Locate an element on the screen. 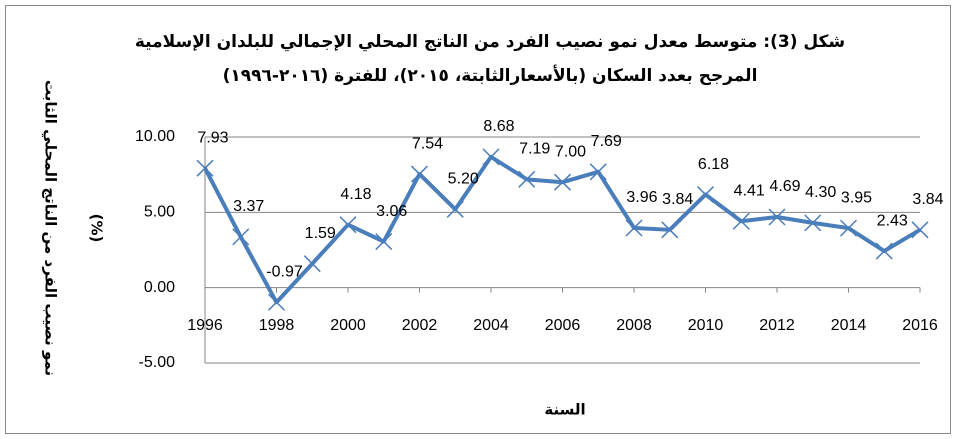 This screenshot has height=439, width=960. data-label: 6.18 is located at coordinates (713, 164).